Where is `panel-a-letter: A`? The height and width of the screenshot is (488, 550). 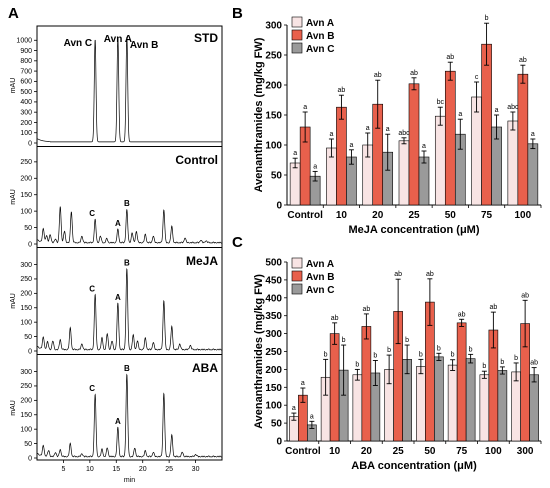 panel-a-letter: A is located at coordinates (13, 13).